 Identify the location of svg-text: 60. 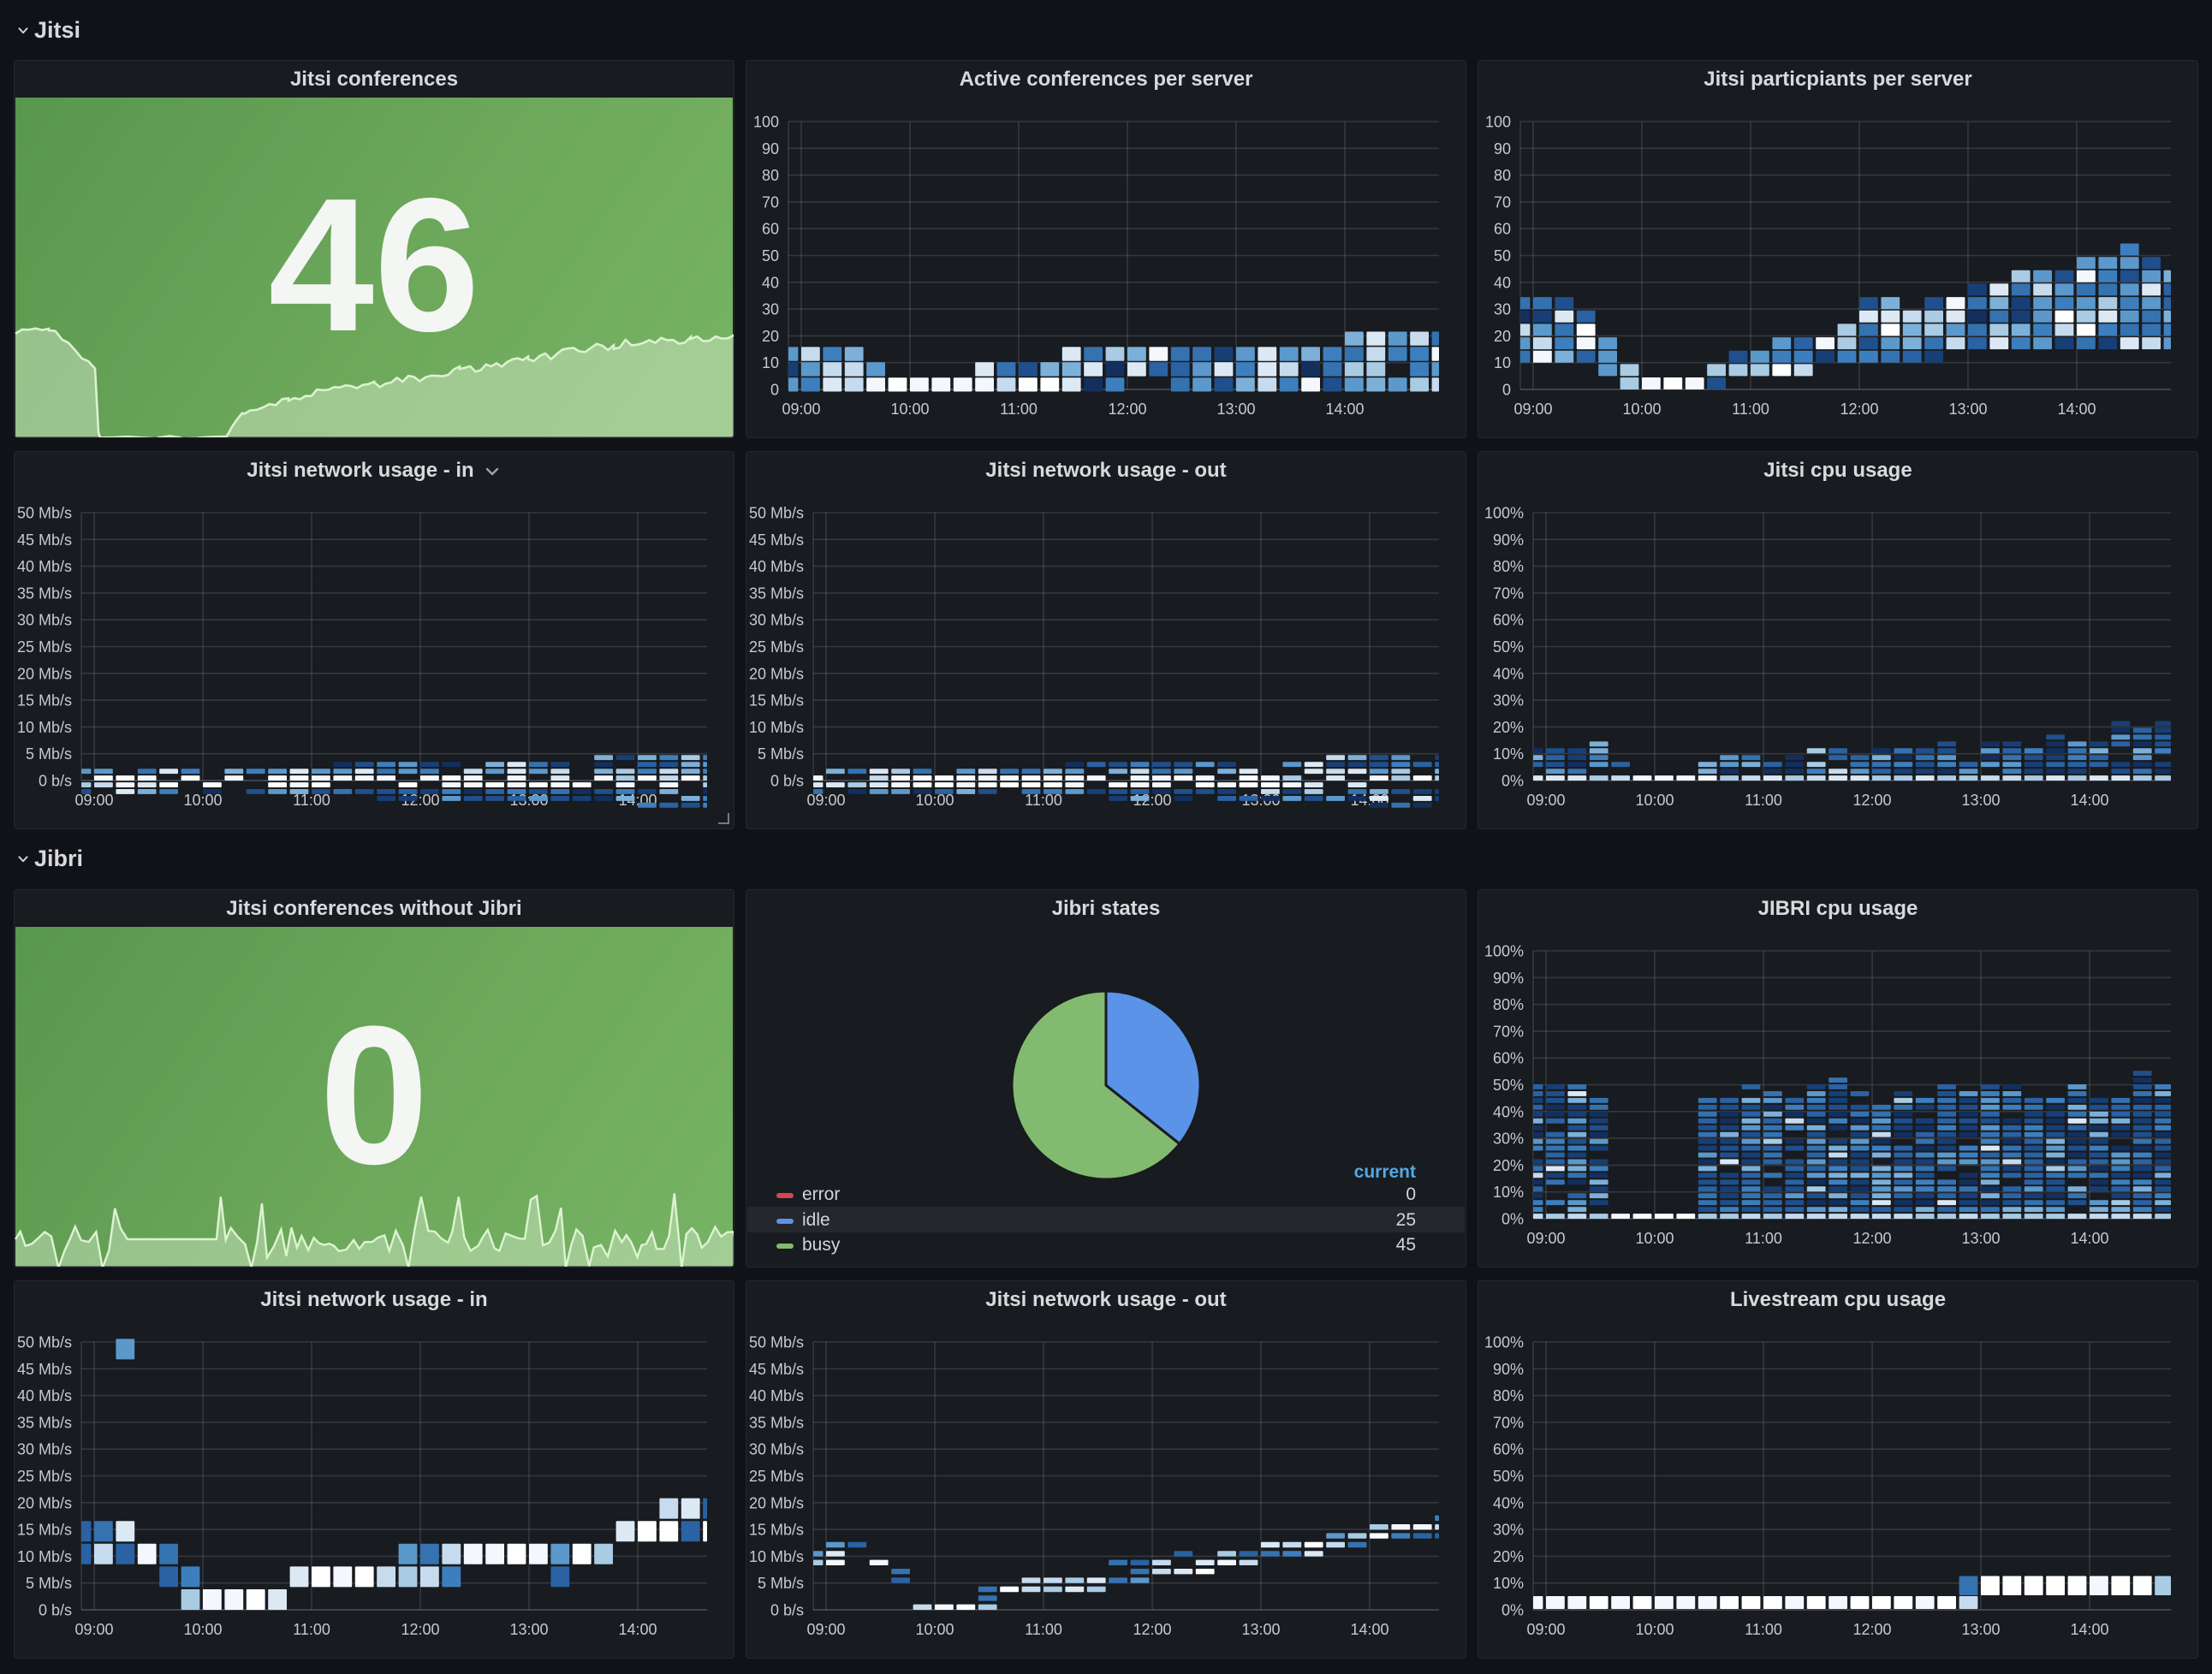
(771, 229).